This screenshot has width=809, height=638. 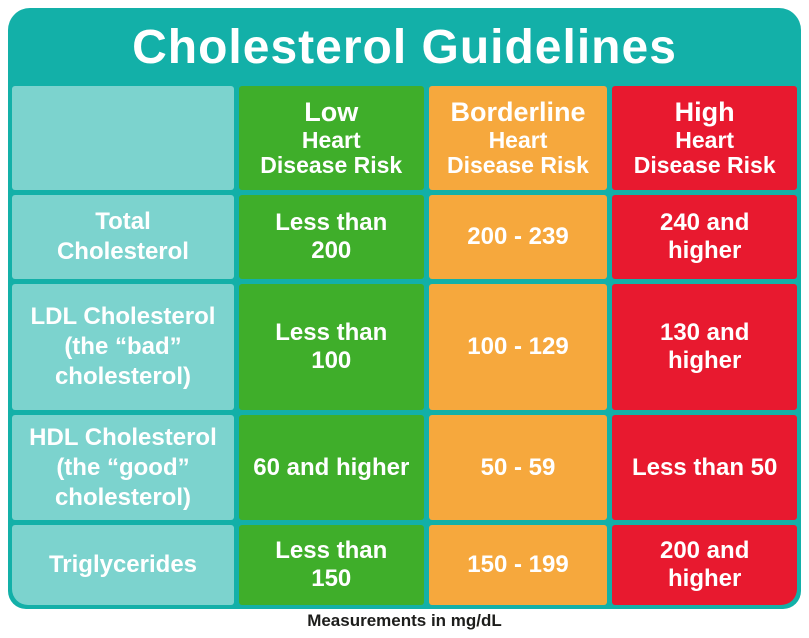 What do you see at coordinates (704, 347) in the screenshot?
I see `ldl-high-value: 130 and higher` at bounding box center [704, 347].